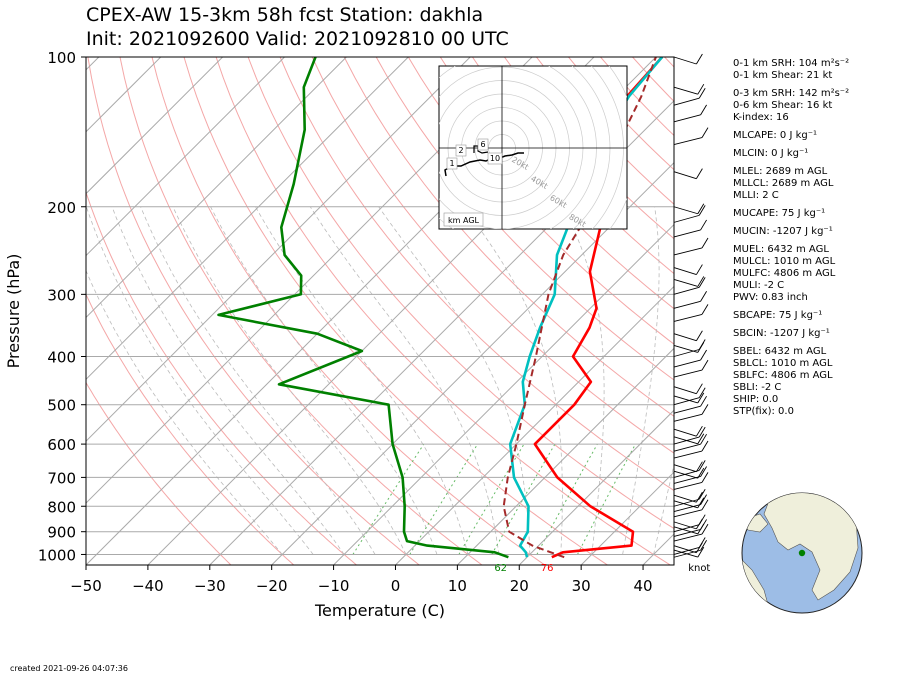  What do you see at coordinates (783, 183) in the screenshot?
I see `param-line: MLLCL: 2689 m AGL` at bounding box center [783, 183].